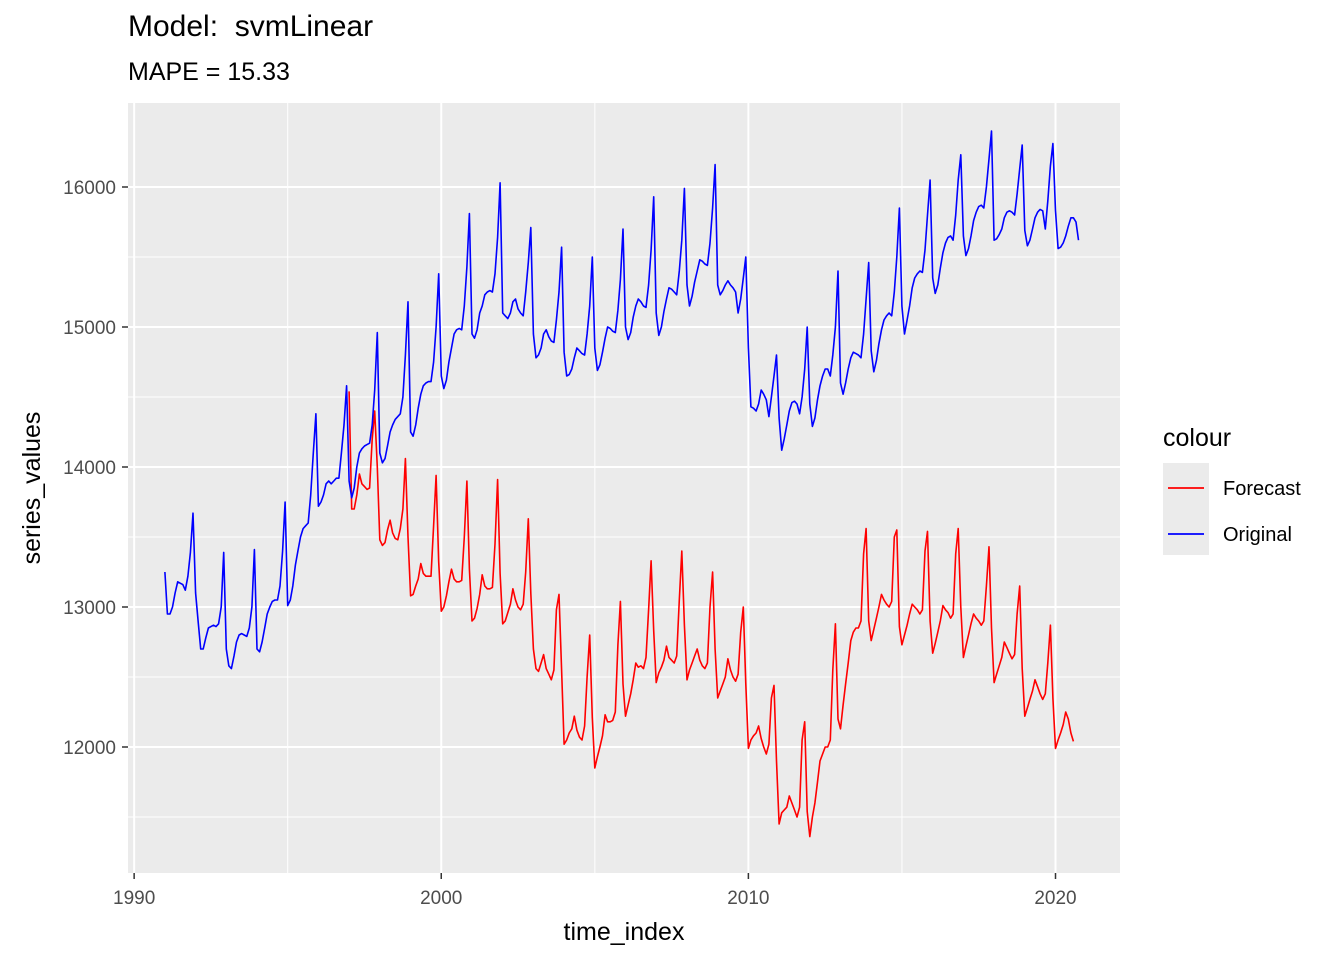 This screenshot has width=1344, height=960. Describe the element at coordinates (134, 898) in the screenshot. I see `x-tick-label: 1990` at that location.